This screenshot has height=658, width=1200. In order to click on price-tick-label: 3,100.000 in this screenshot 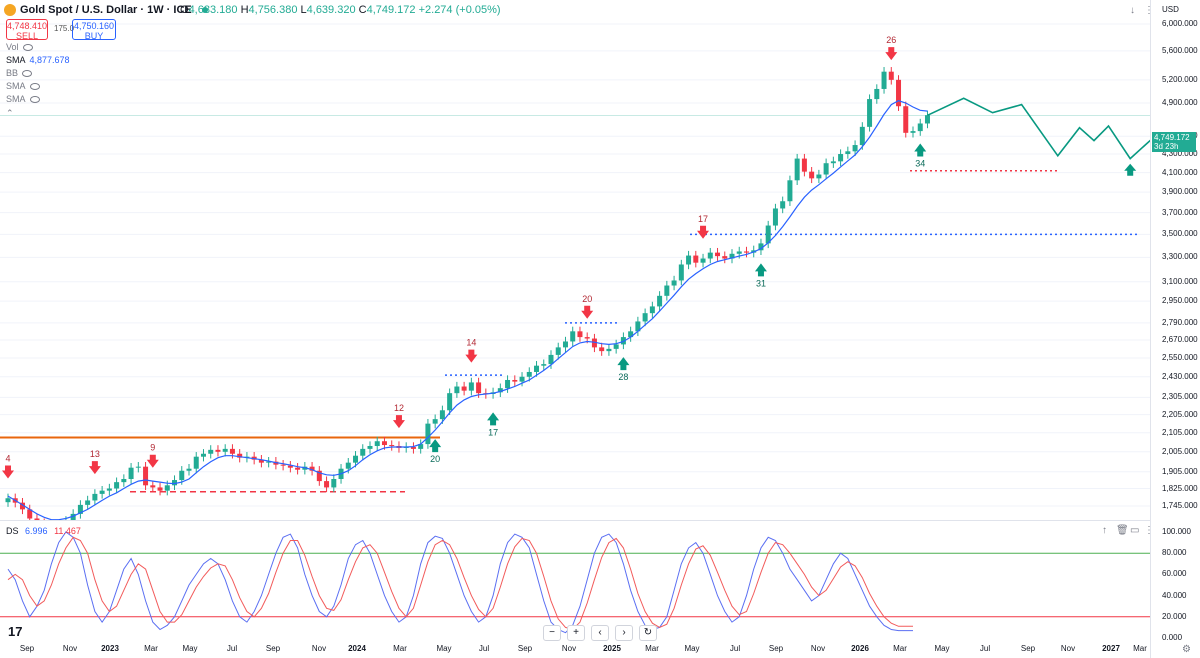, I will do `click(1180, 281)`.